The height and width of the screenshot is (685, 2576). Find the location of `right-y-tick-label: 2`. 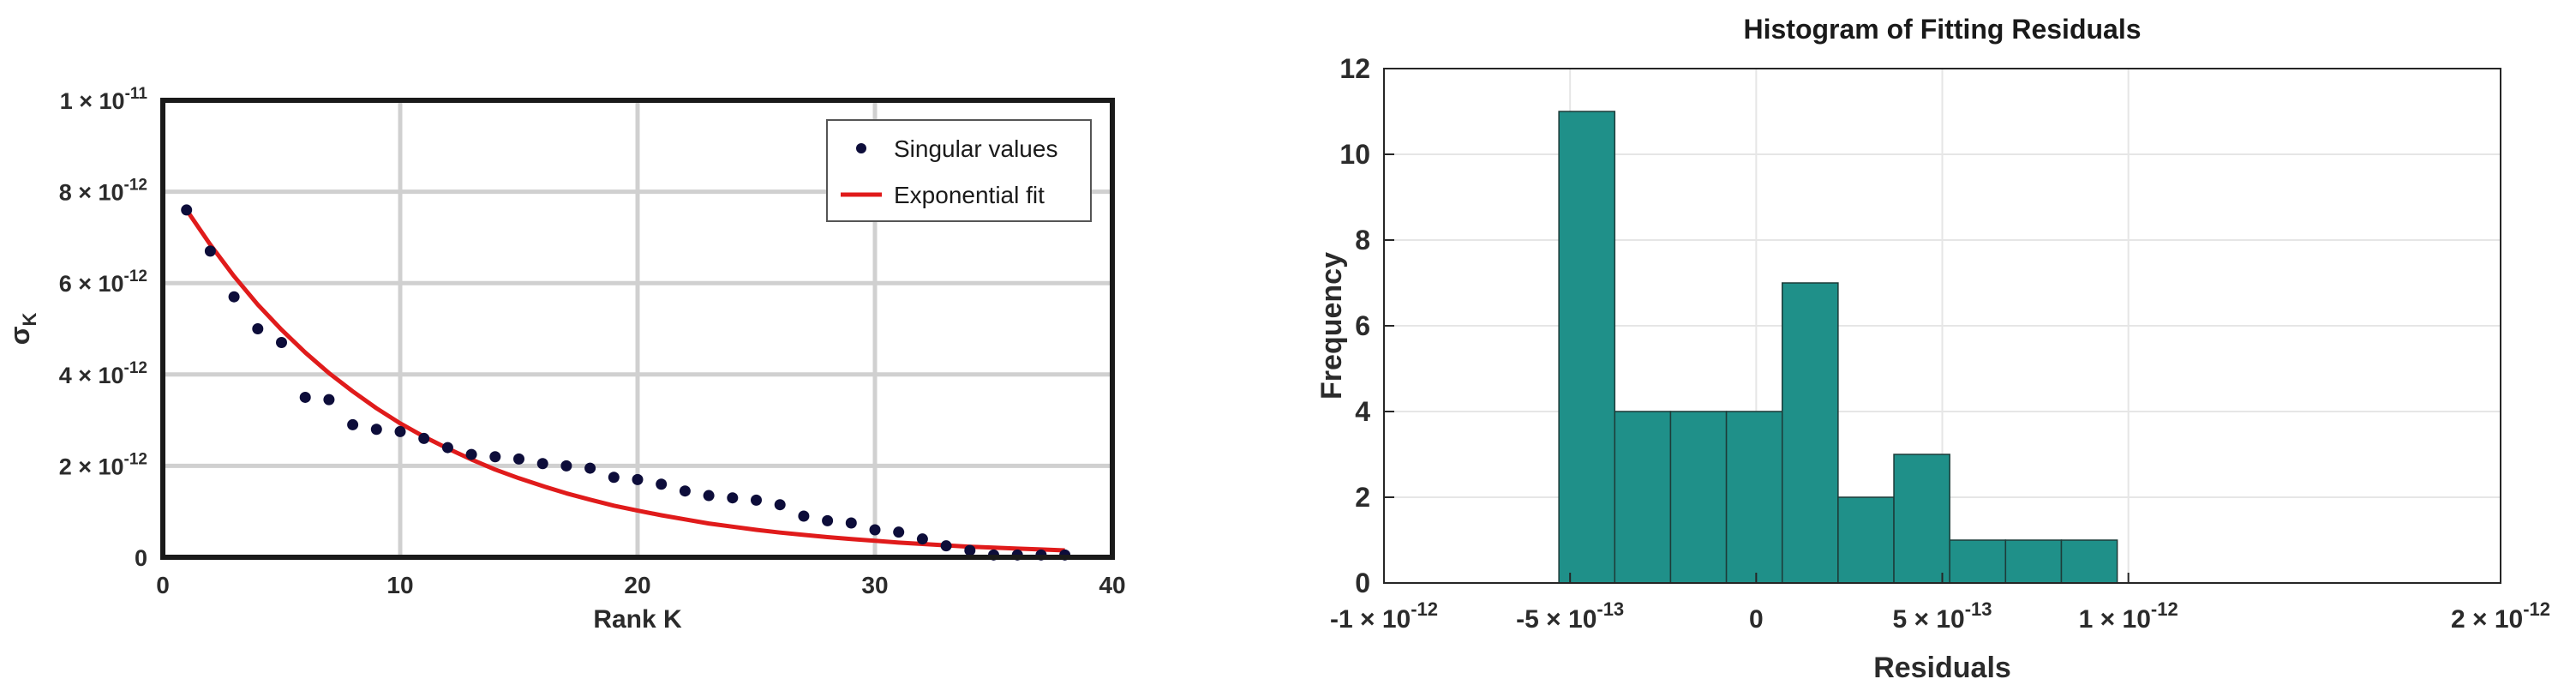

right-y-tick-label: 2 is located at coordinates (1362, 498).